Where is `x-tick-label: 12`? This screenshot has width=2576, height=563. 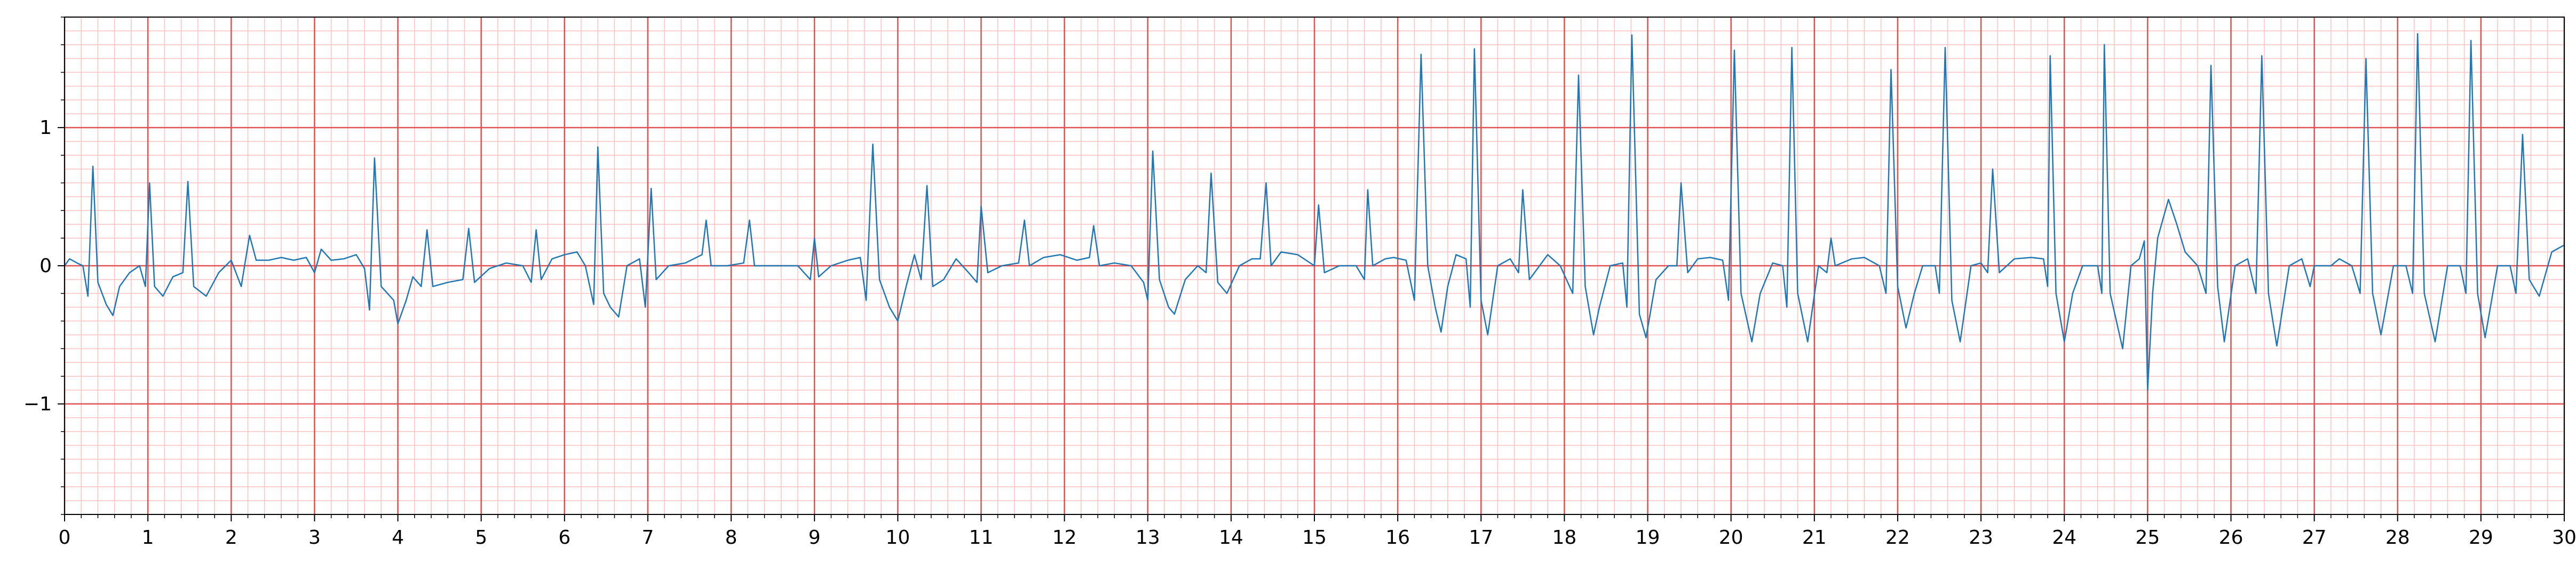 x-tick-label: 12 is located at coordinates (1064, 538).